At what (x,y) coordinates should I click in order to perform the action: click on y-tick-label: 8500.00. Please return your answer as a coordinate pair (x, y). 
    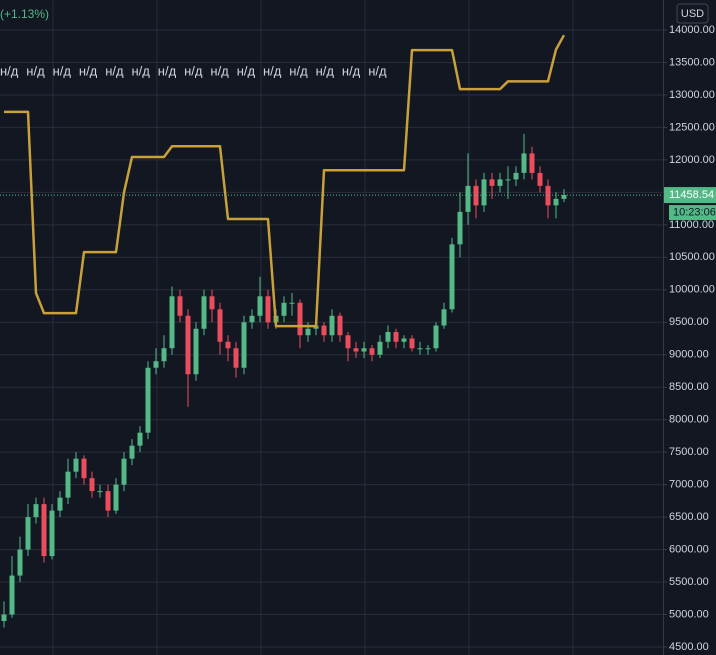
    Looking at the image, I should click on (689, 387).